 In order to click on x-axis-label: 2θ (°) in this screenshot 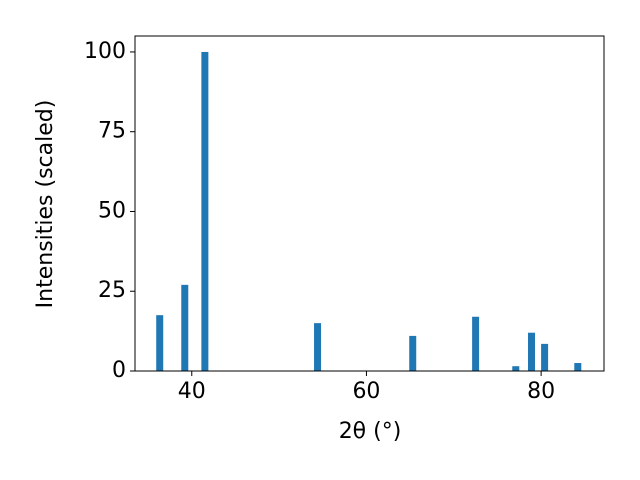, I will do `click(370, 431)`.